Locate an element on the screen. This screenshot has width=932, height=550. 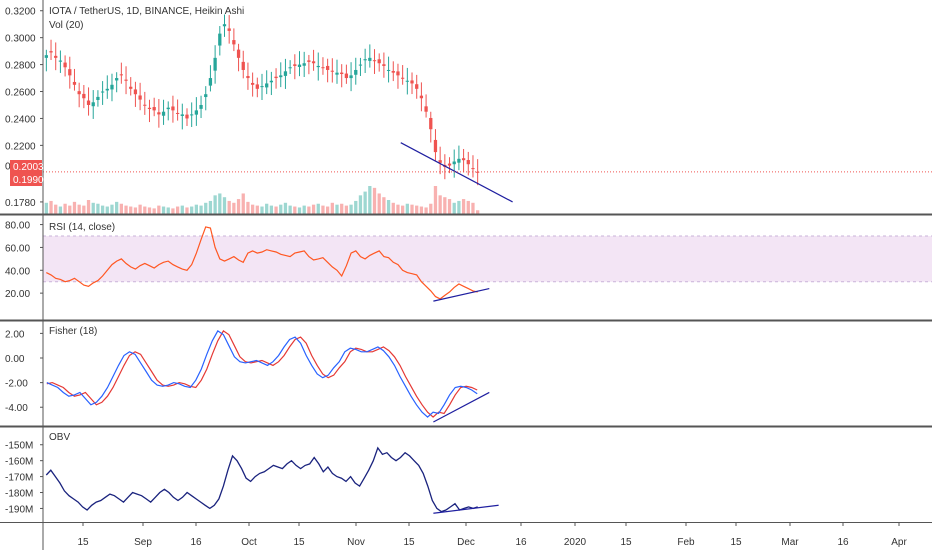
y-tick-label: 0.3200 is located at coordinates (20, 12).